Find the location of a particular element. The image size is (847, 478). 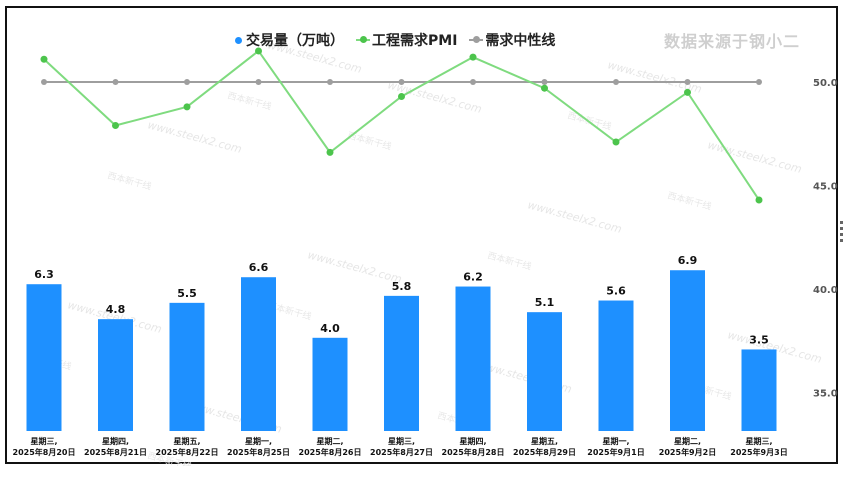

source-note: 数据来源于钢小二 is located at coordinates (732, 41).